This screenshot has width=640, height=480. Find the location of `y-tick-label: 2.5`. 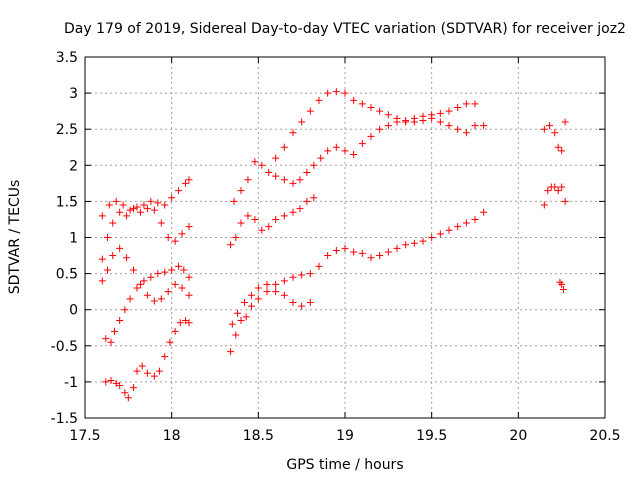

y-tick-label: 2.5 is located at coordinates (67, 130).